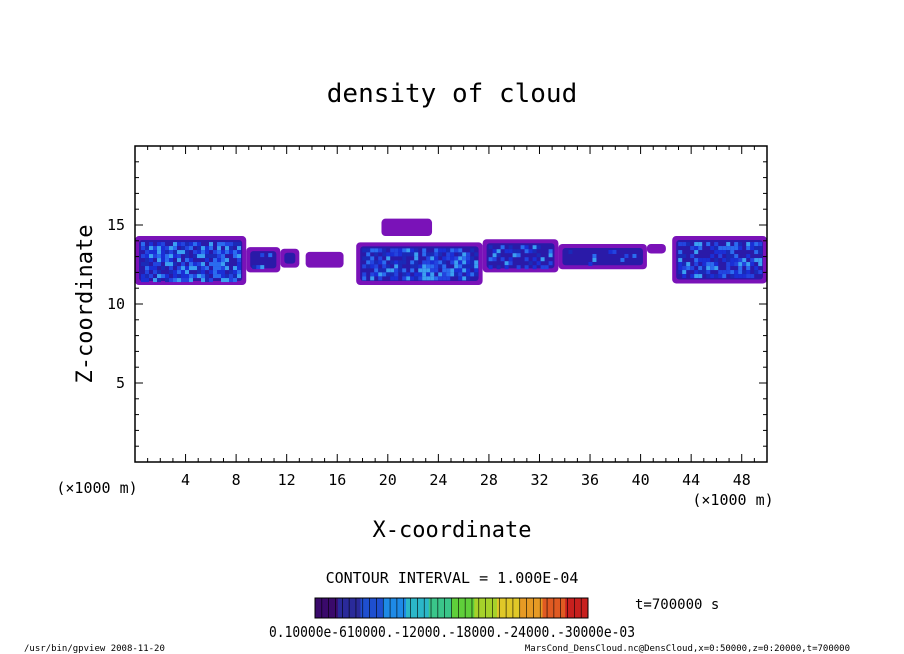  Describe the element at coordinates (691, 480) in the screenshot. I see `x-tick-label: 44` at that location.